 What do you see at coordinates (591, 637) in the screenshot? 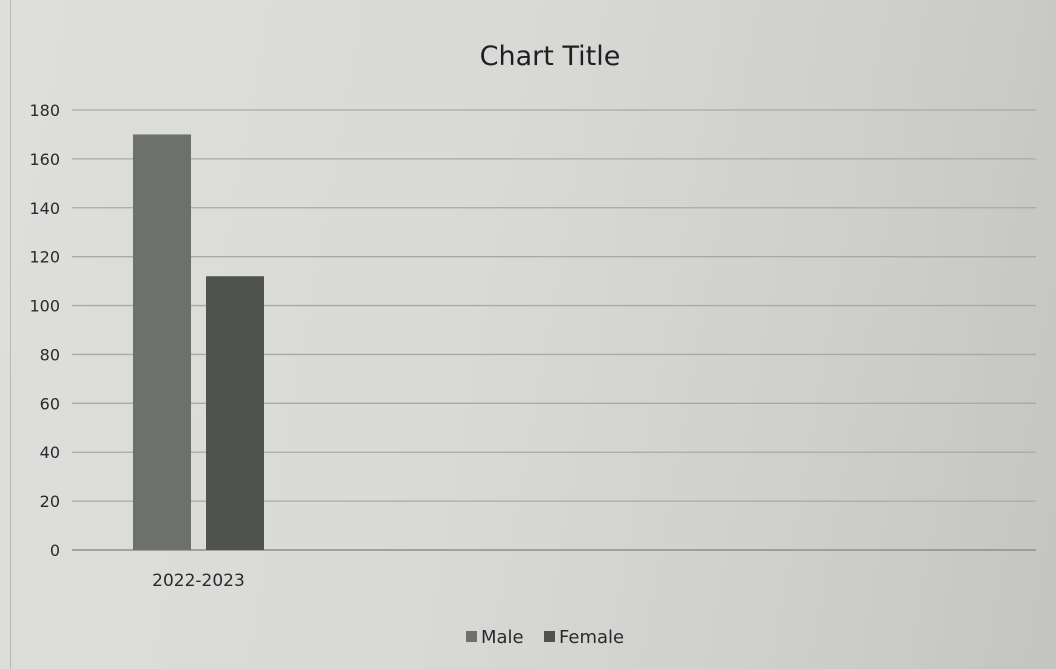
I see `legend-label-female: Female` at bounding box center [591, 637].